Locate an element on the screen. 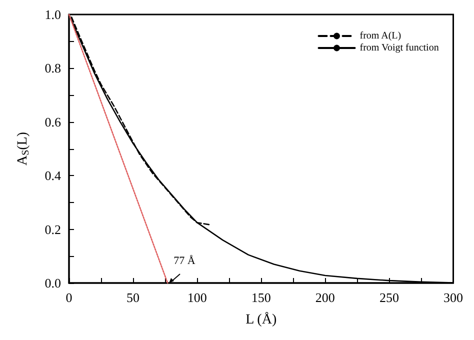 This screenshot has height=340, width=474. x-tick-label: 100 is located at coordinates (197, 297).